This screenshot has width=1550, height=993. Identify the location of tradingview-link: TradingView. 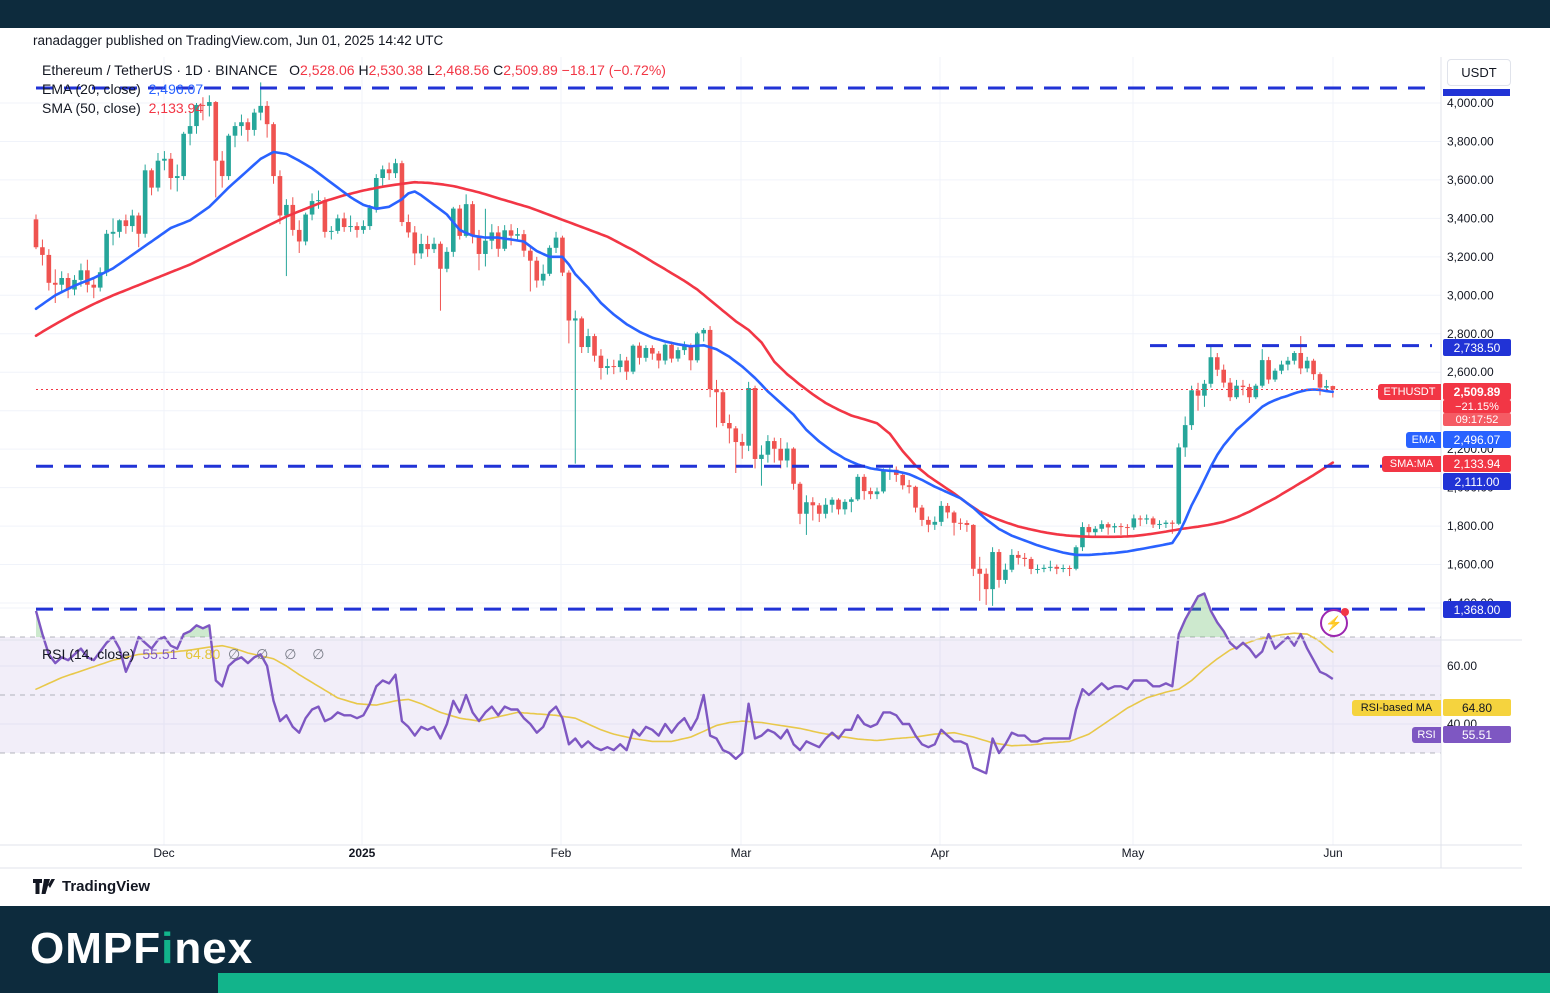
(91, 886).